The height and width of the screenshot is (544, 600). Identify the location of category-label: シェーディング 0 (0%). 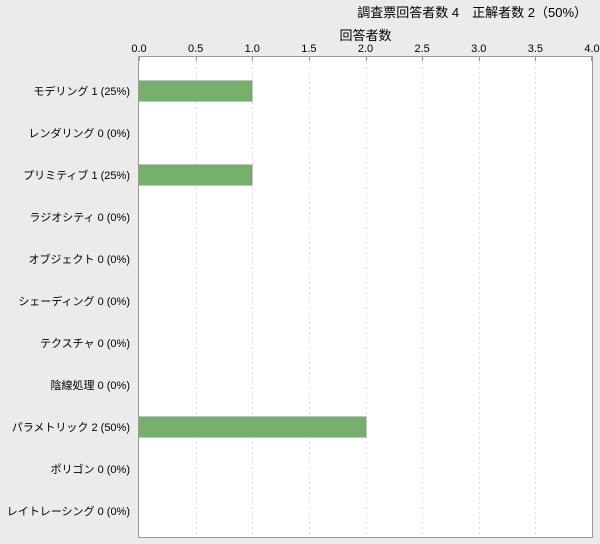
(74, 302).